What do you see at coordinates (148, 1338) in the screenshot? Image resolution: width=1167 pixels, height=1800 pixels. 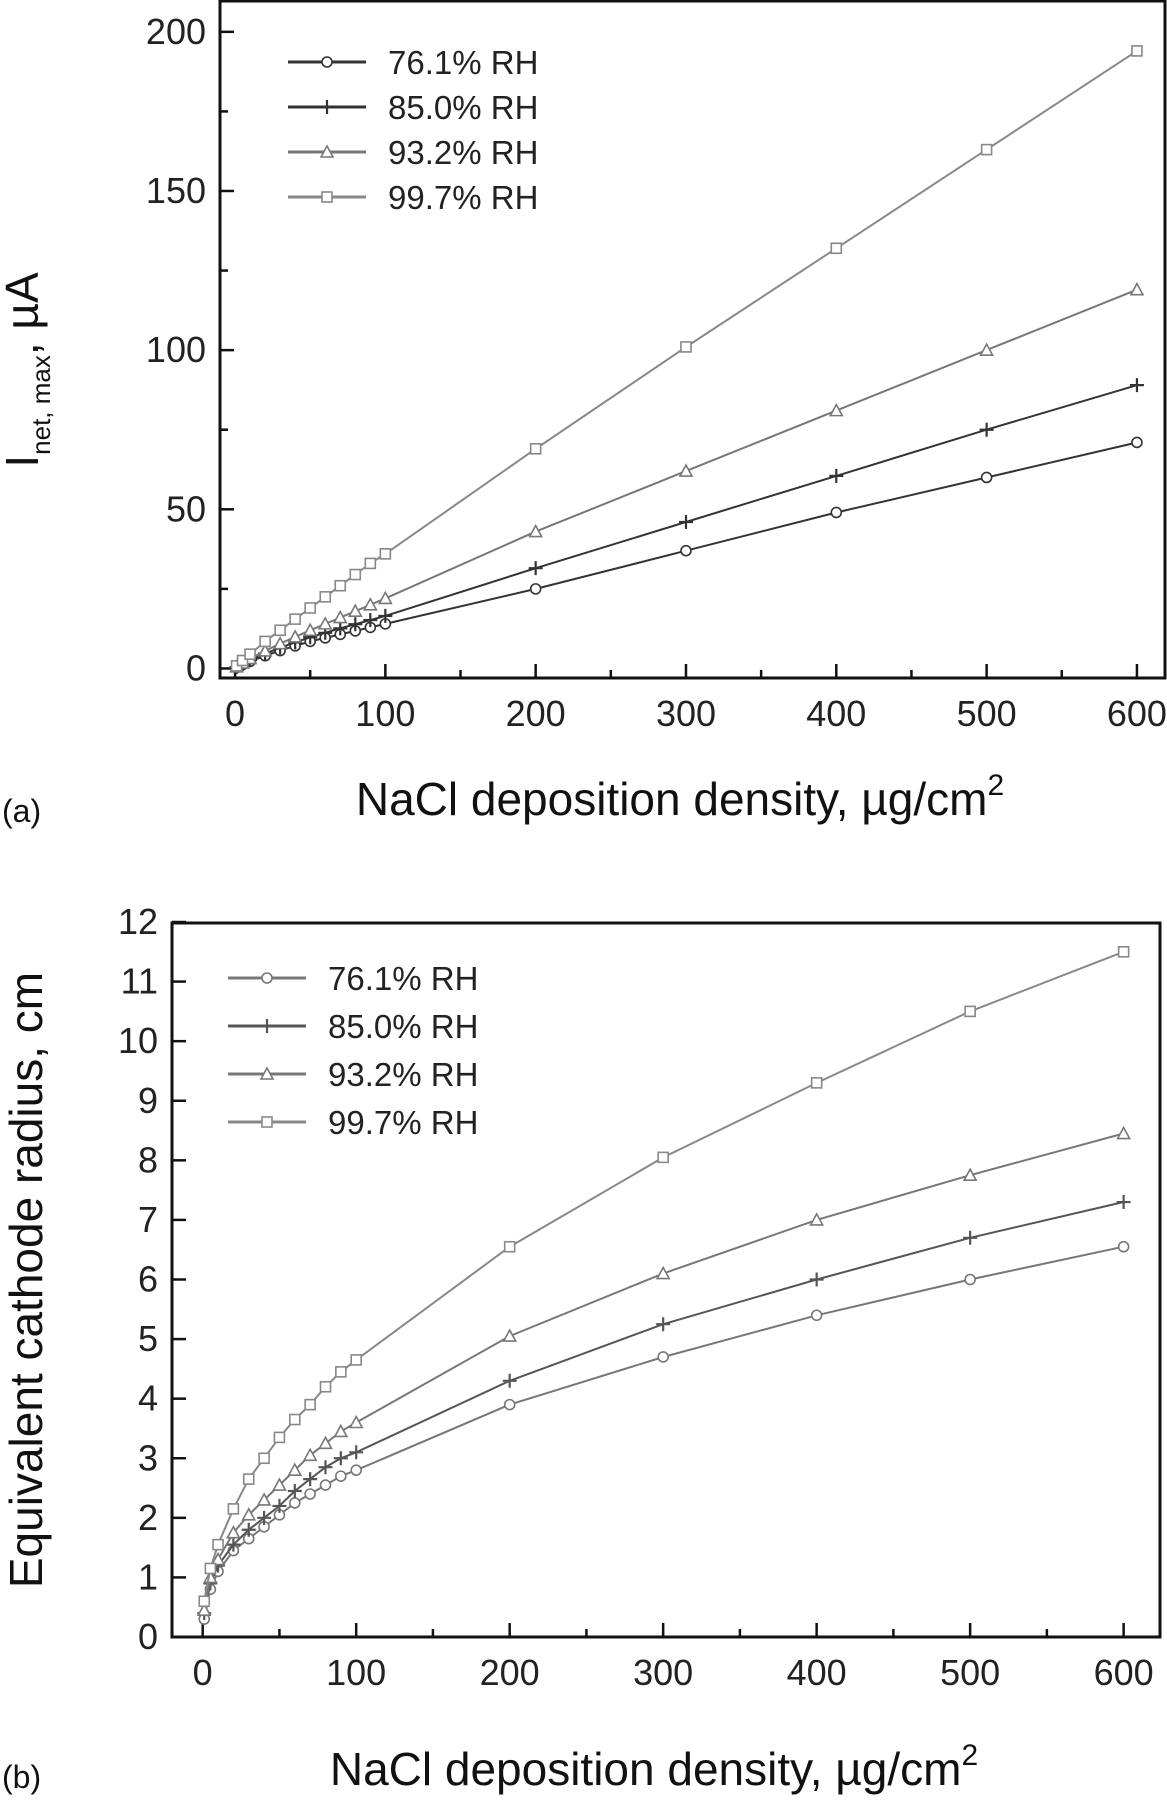 I see `y-tick-label: 5` at bounding box center [148, 1338].